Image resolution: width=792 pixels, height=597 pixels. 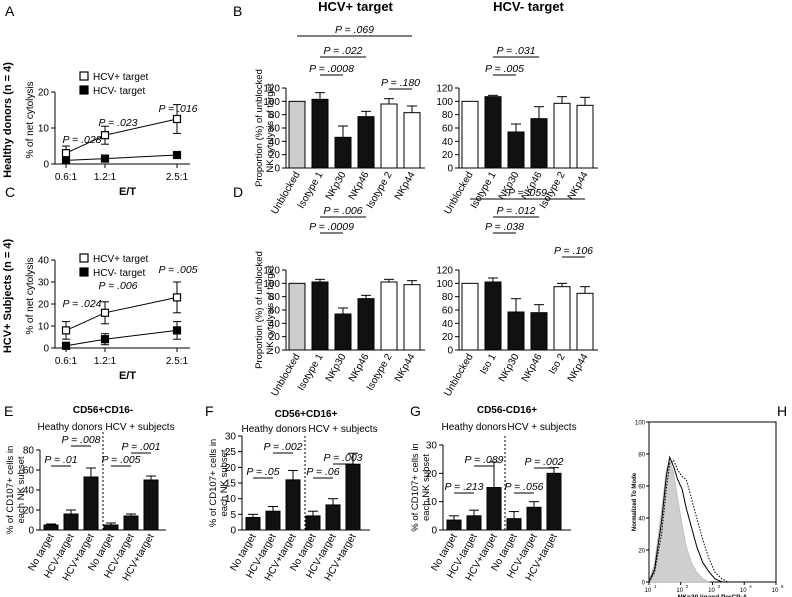 I want to click on y-tick-label: 5, so click(x=233, y=515).